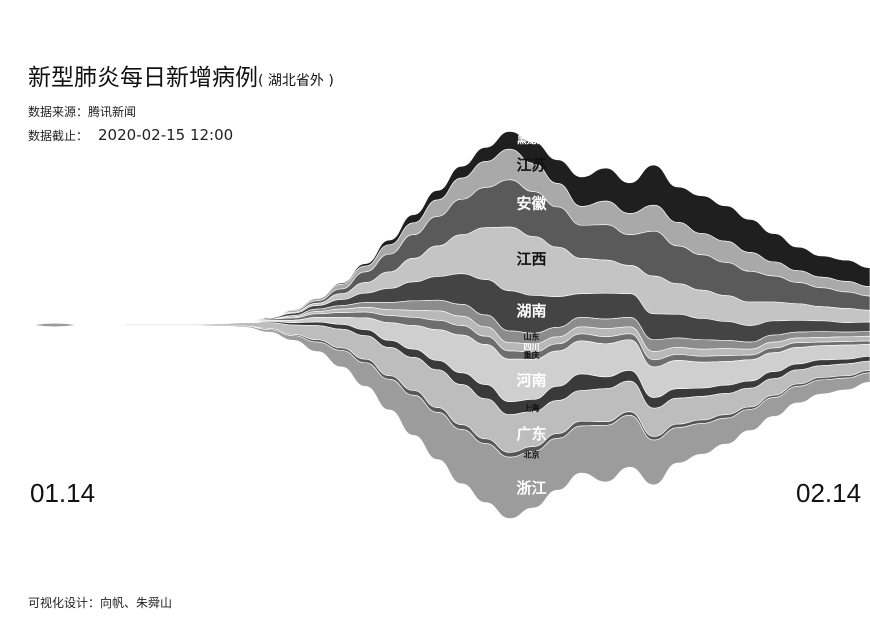 This screenshot has width=870, height=641. What do you see at coordinates (532, 337) in the screenshot?
I see `series-label-6: 山东` at bounding box center [532, 337].